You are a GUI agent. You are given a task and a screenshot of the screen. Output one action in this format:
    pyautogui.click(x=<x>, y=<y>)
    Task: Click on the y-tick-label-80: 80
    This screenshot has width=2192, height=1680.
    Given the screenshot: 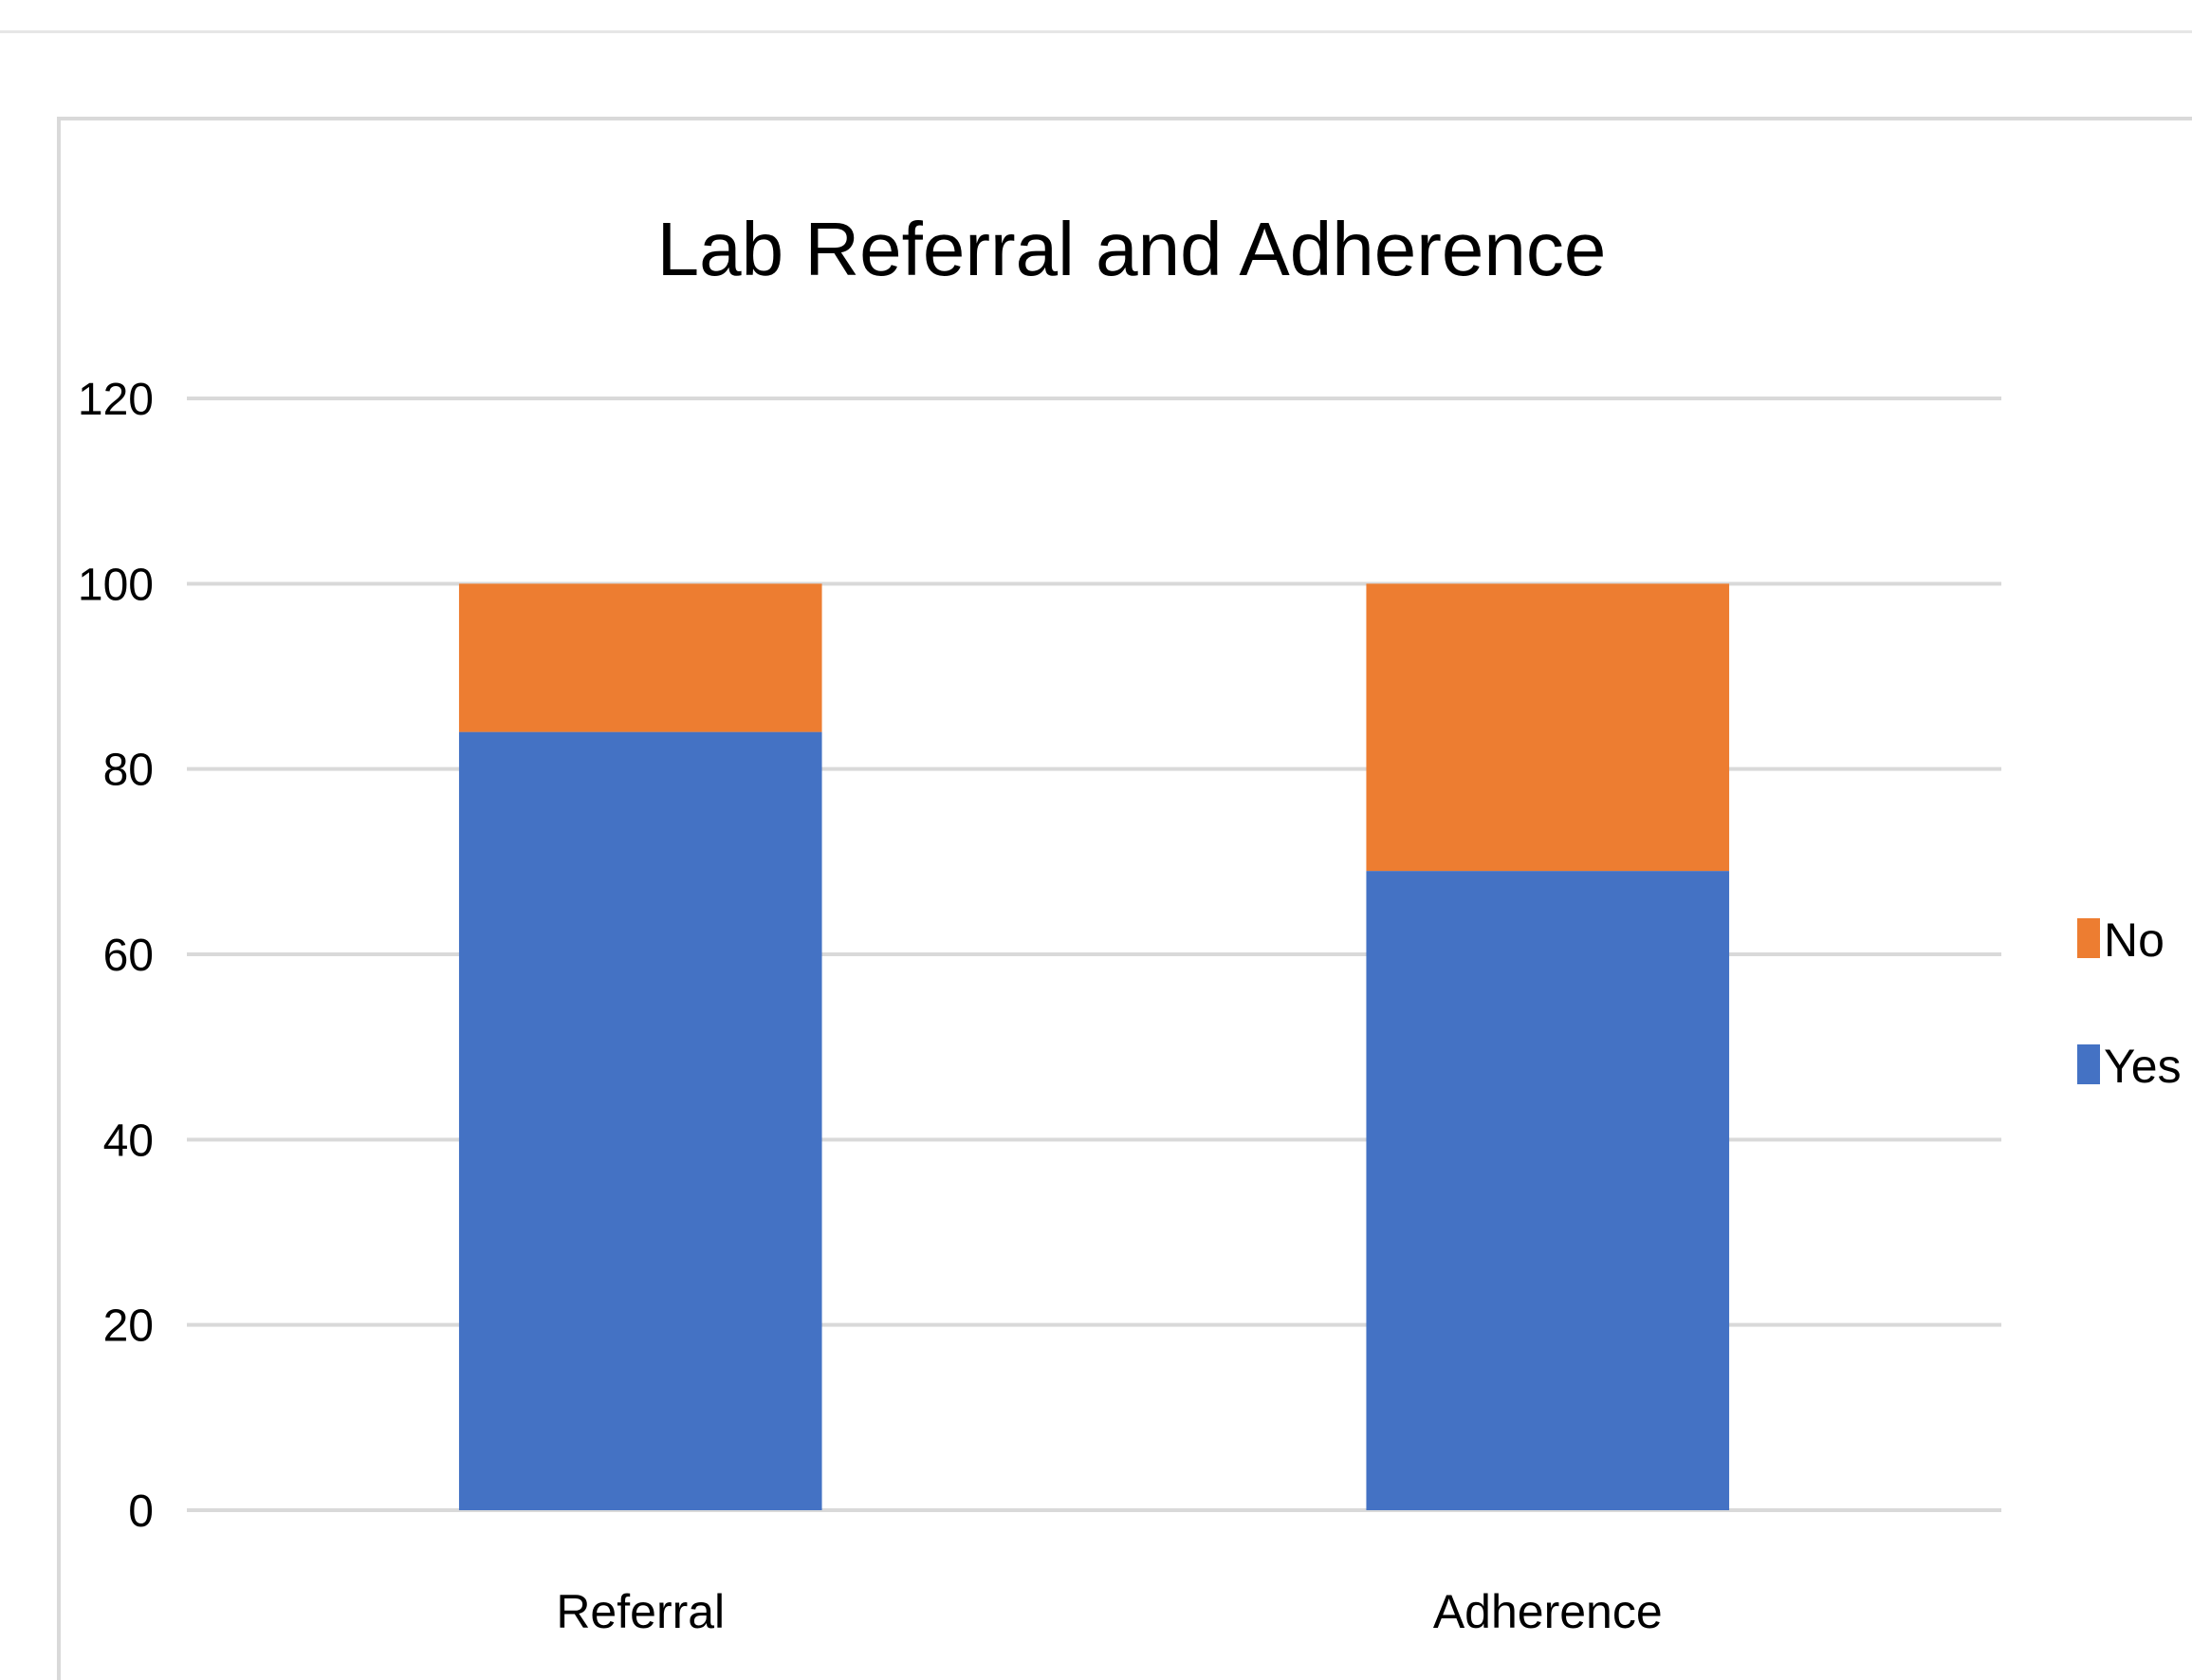 What is the action you would take?
    pyautogui.click(x=128, y=771)
    